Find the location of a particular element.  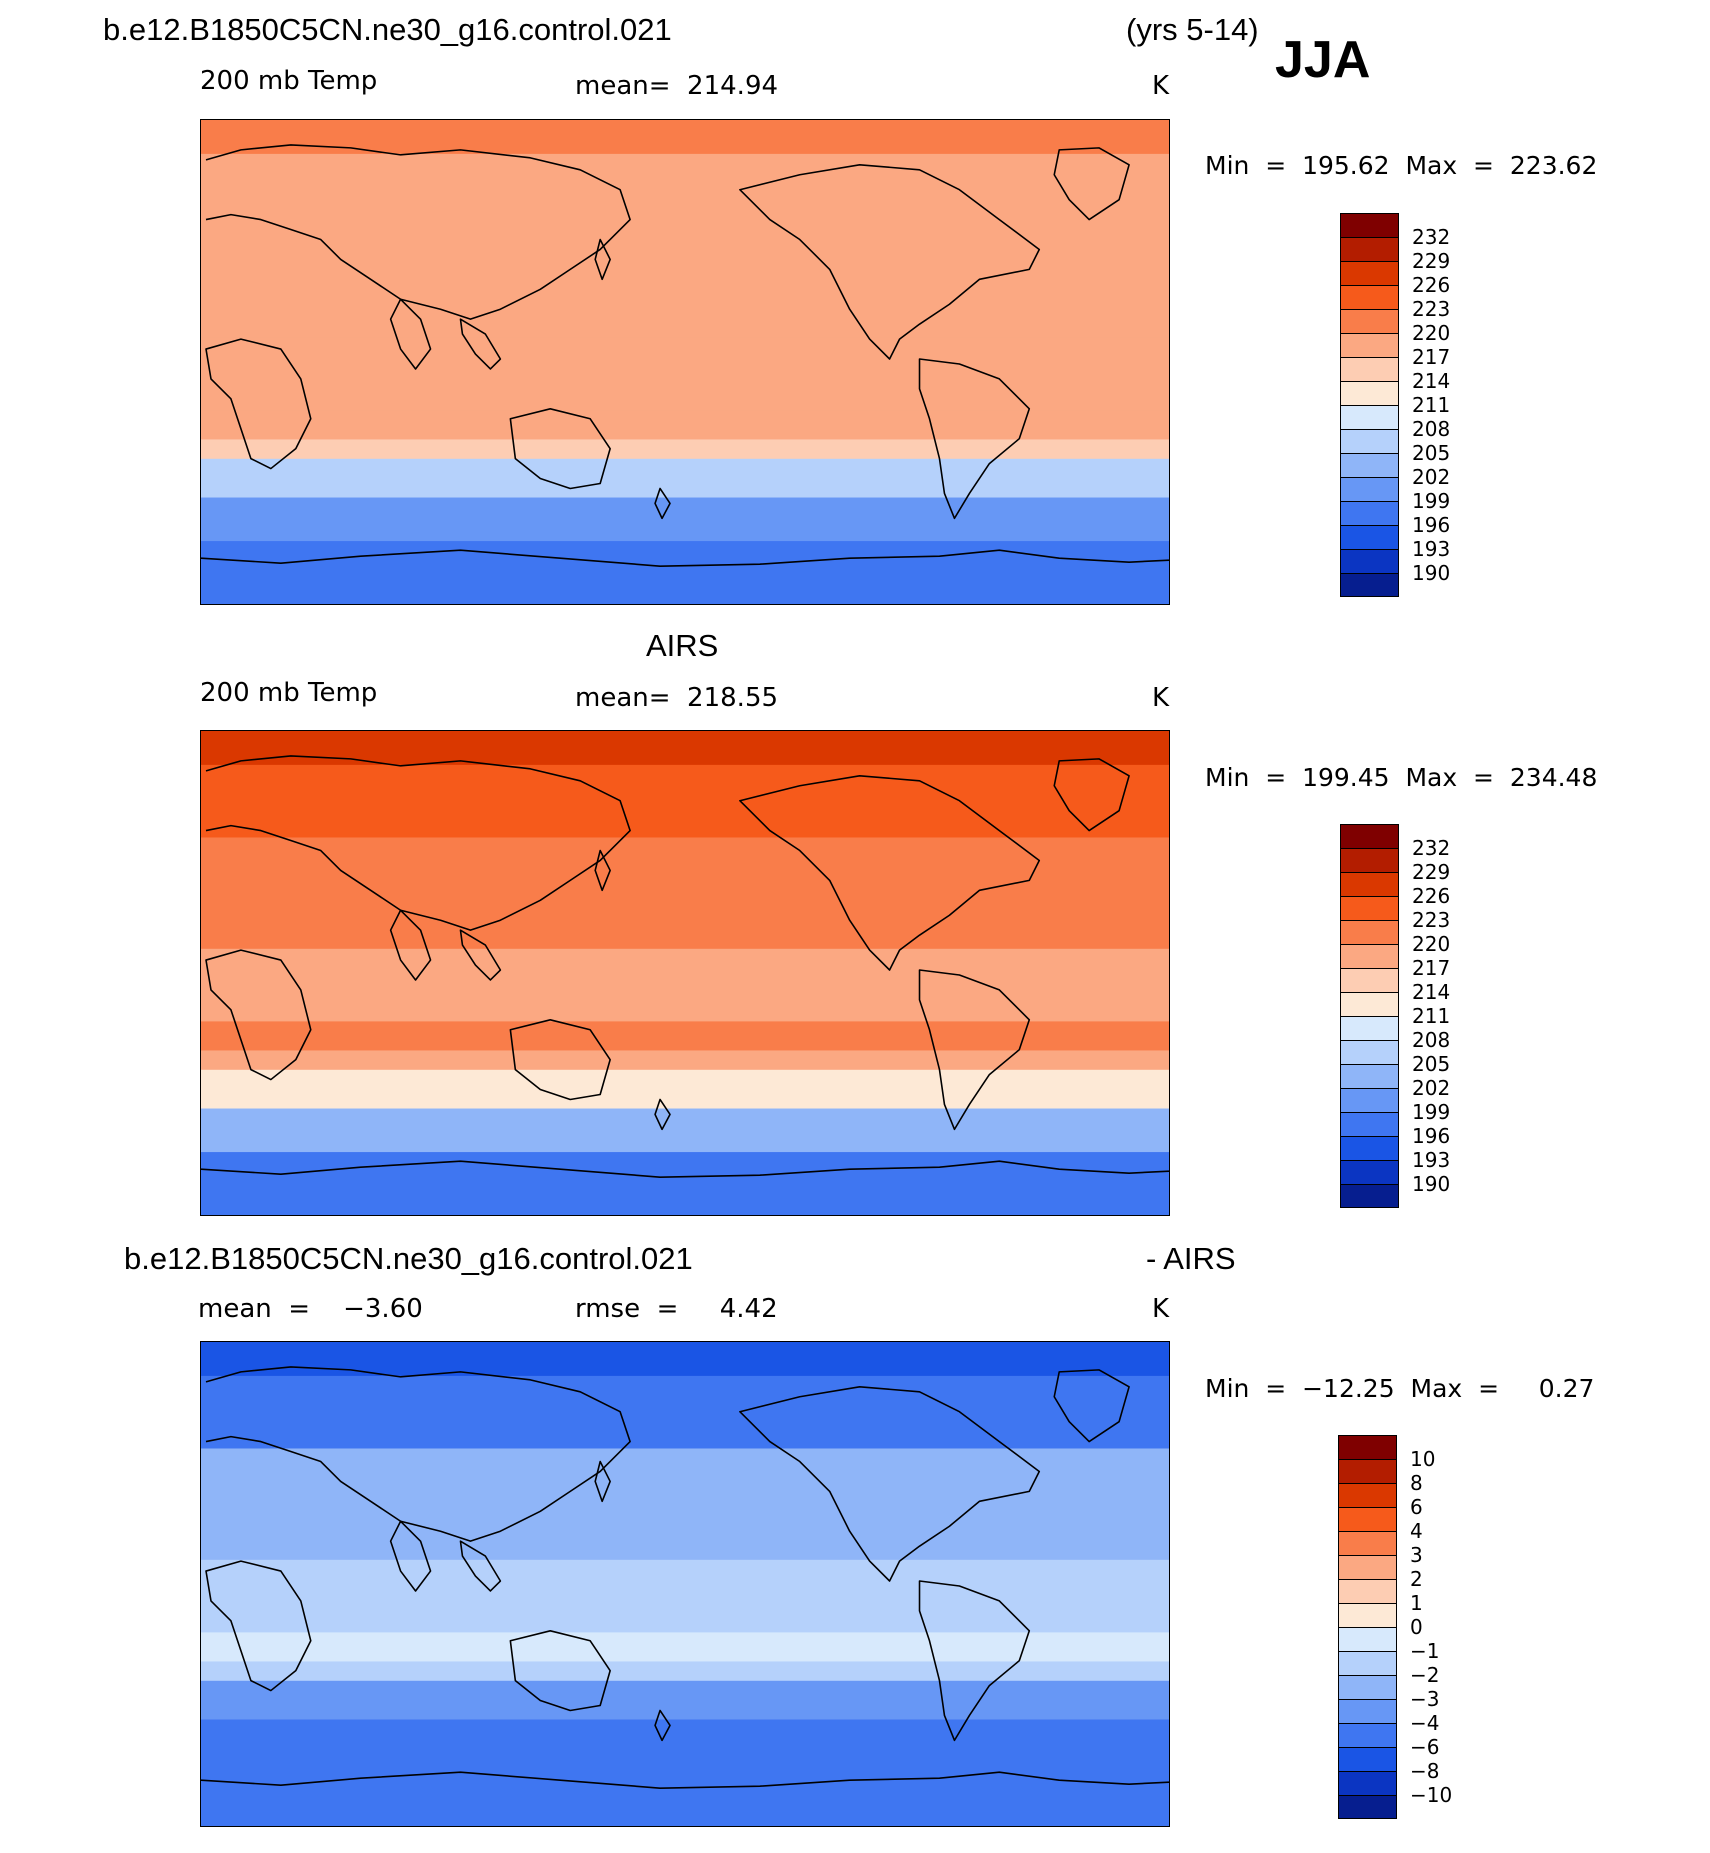

colorbar-label: 6 is located at coordinates (1416, 1507).